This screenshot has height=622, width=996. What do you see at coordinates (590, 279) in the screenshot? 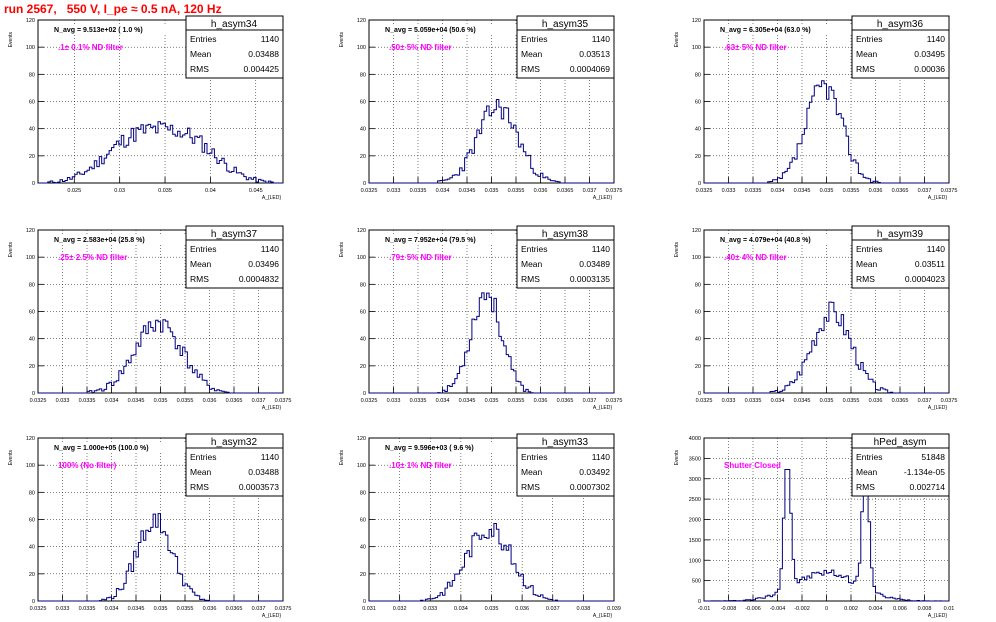
I see `stats-rms-value: 0.0003135` at bounding box center [590, 279].